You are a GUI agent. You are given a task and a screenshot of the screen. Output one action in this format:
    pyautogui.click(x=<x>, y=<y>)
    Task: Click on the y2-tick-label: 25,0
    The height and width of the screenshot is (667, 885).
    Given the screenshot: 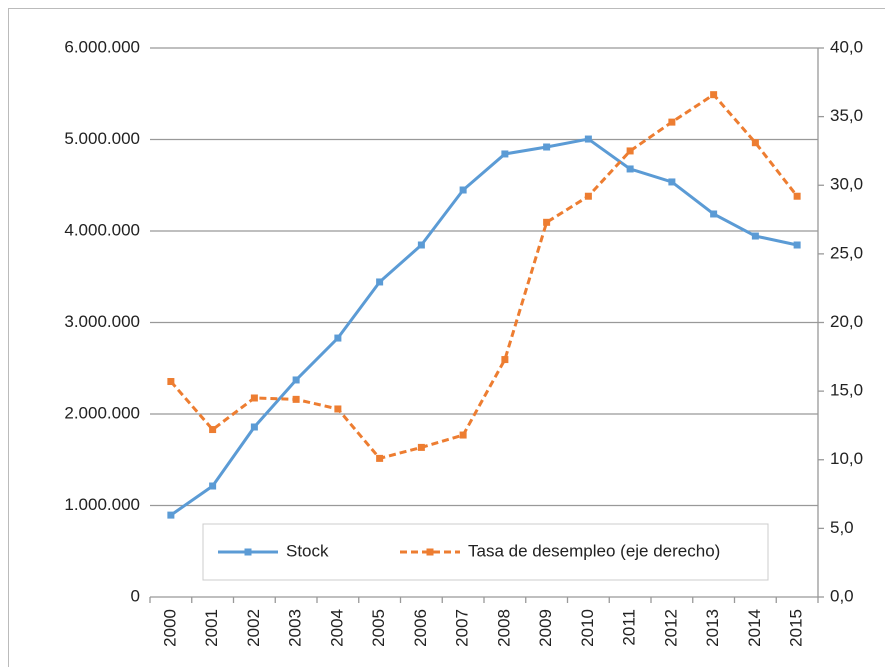 What is the action you would take?
    pyautogui.click(x=846, y=252)
    